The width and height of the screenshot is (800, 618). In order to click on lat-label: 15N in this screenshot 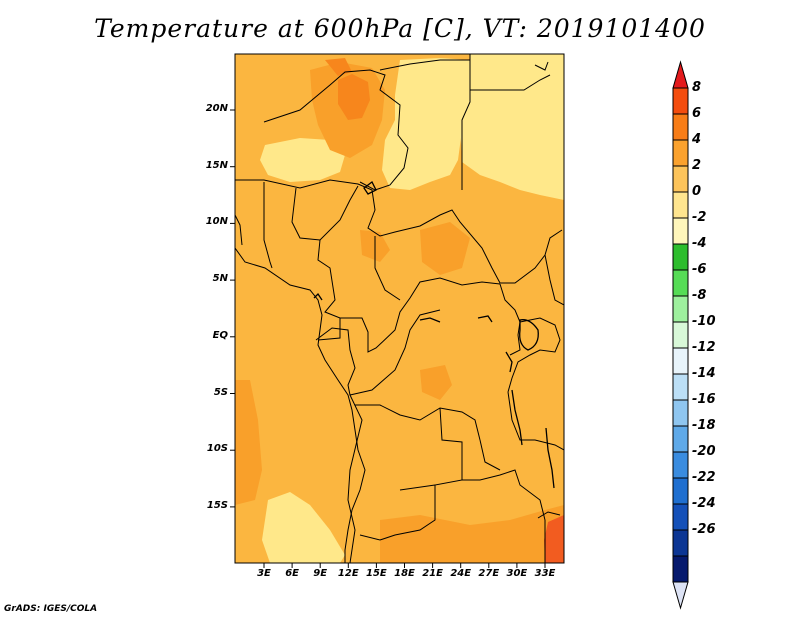, I will do `click(216, 165)`.